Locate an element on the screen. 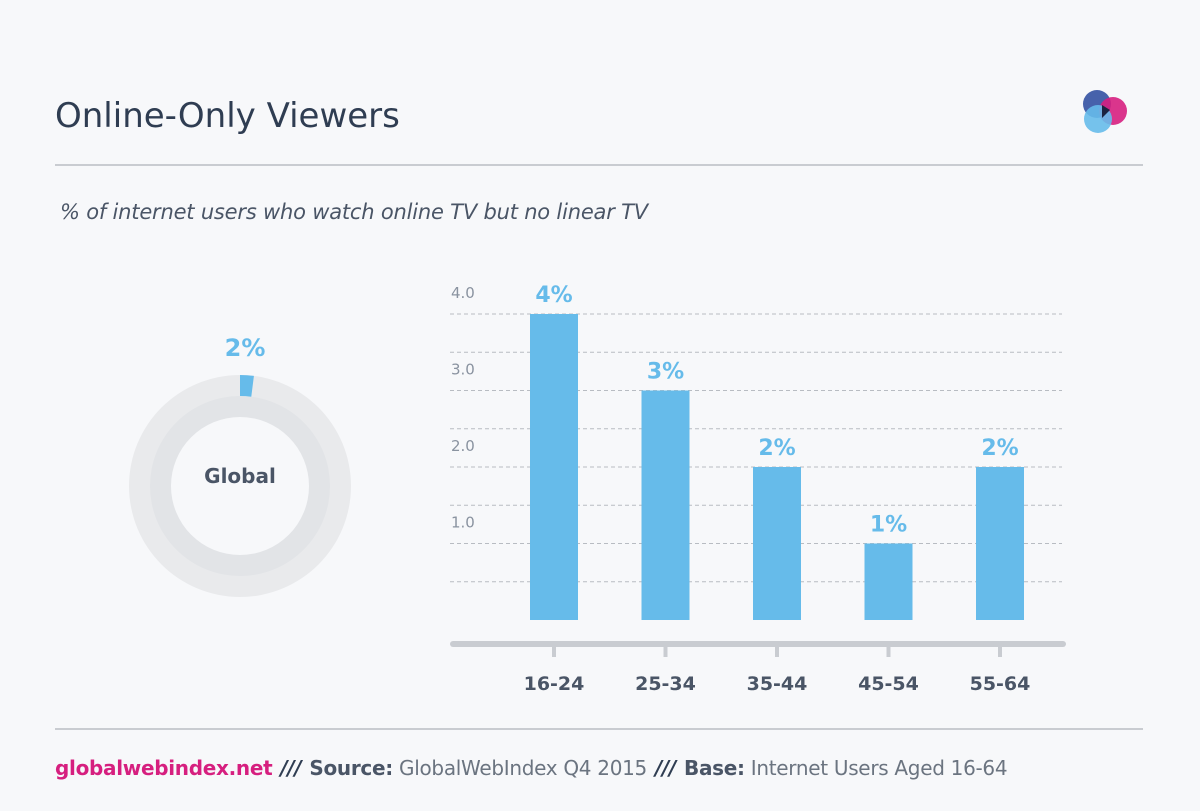  footer-base-key: Base: is located at coordinates (714, 768).